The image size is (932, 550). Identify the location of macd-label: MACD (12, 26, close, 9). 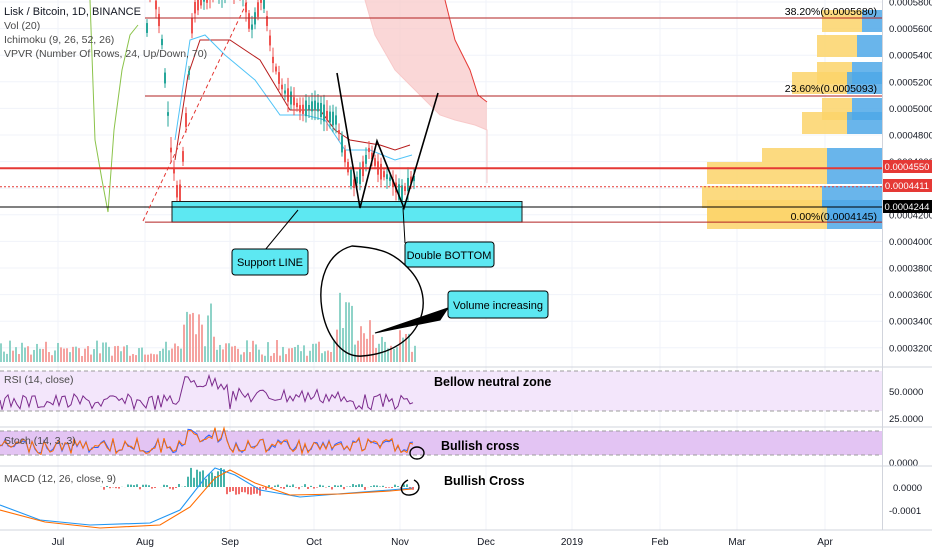
(60, 479).